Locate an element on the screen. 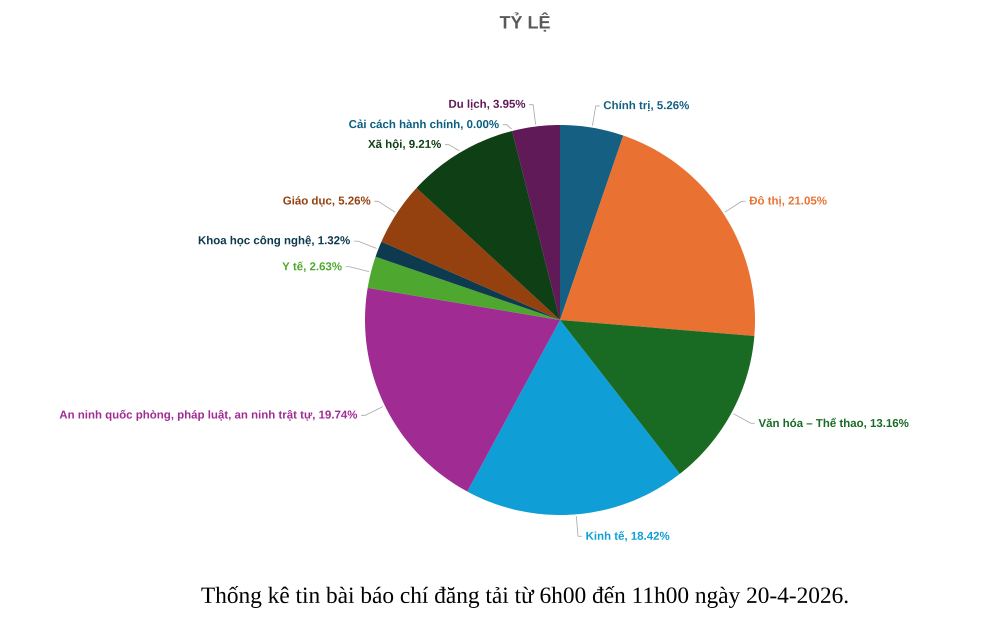  chart-title: TỶ LỆ is located at coordinates (525, 22).